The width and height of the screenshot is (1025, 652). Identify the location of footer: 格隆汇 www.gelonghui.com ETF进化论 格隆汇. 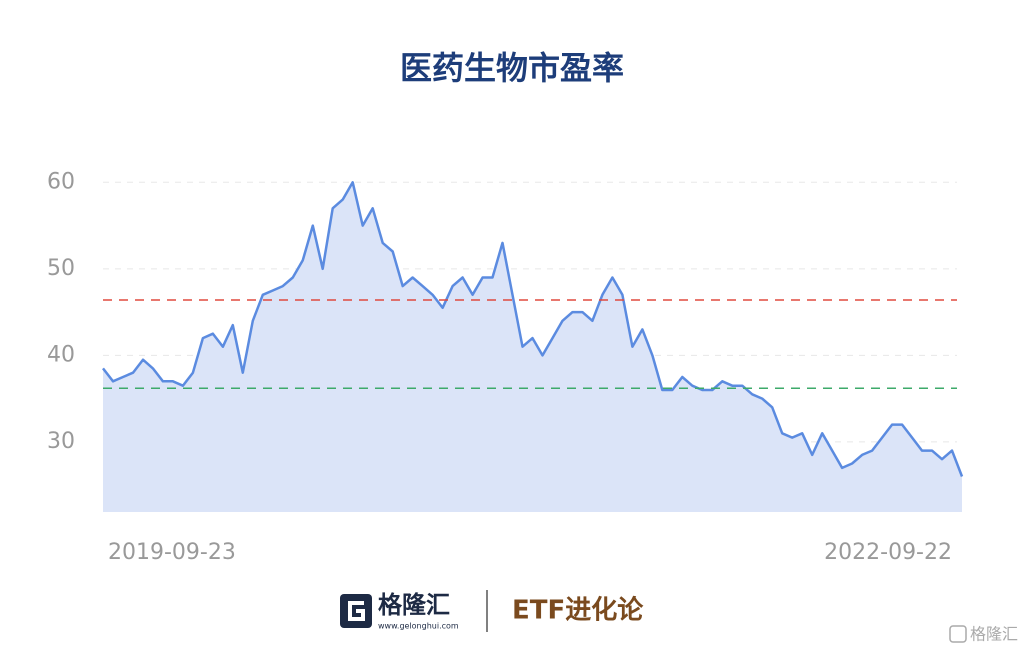
(679, 617).